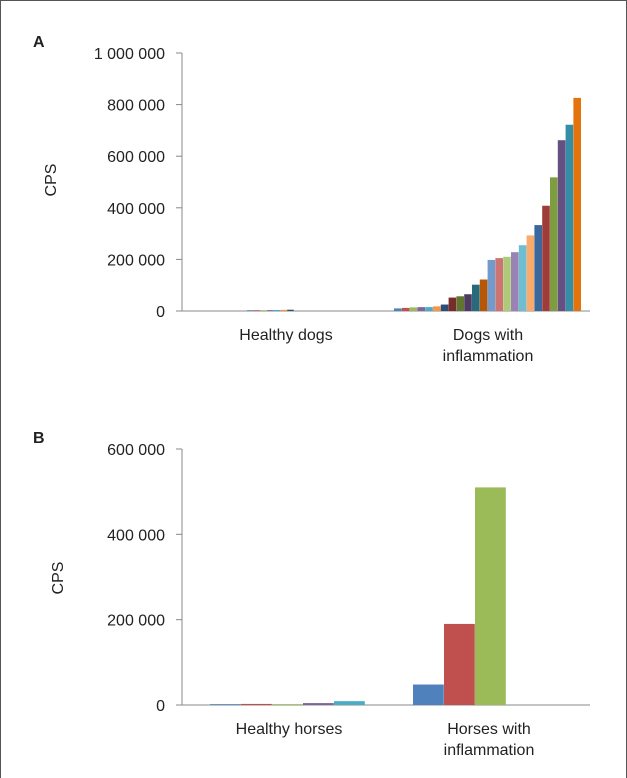  I want to click on y-tick-label: 1 000 000, so click(129, 54).